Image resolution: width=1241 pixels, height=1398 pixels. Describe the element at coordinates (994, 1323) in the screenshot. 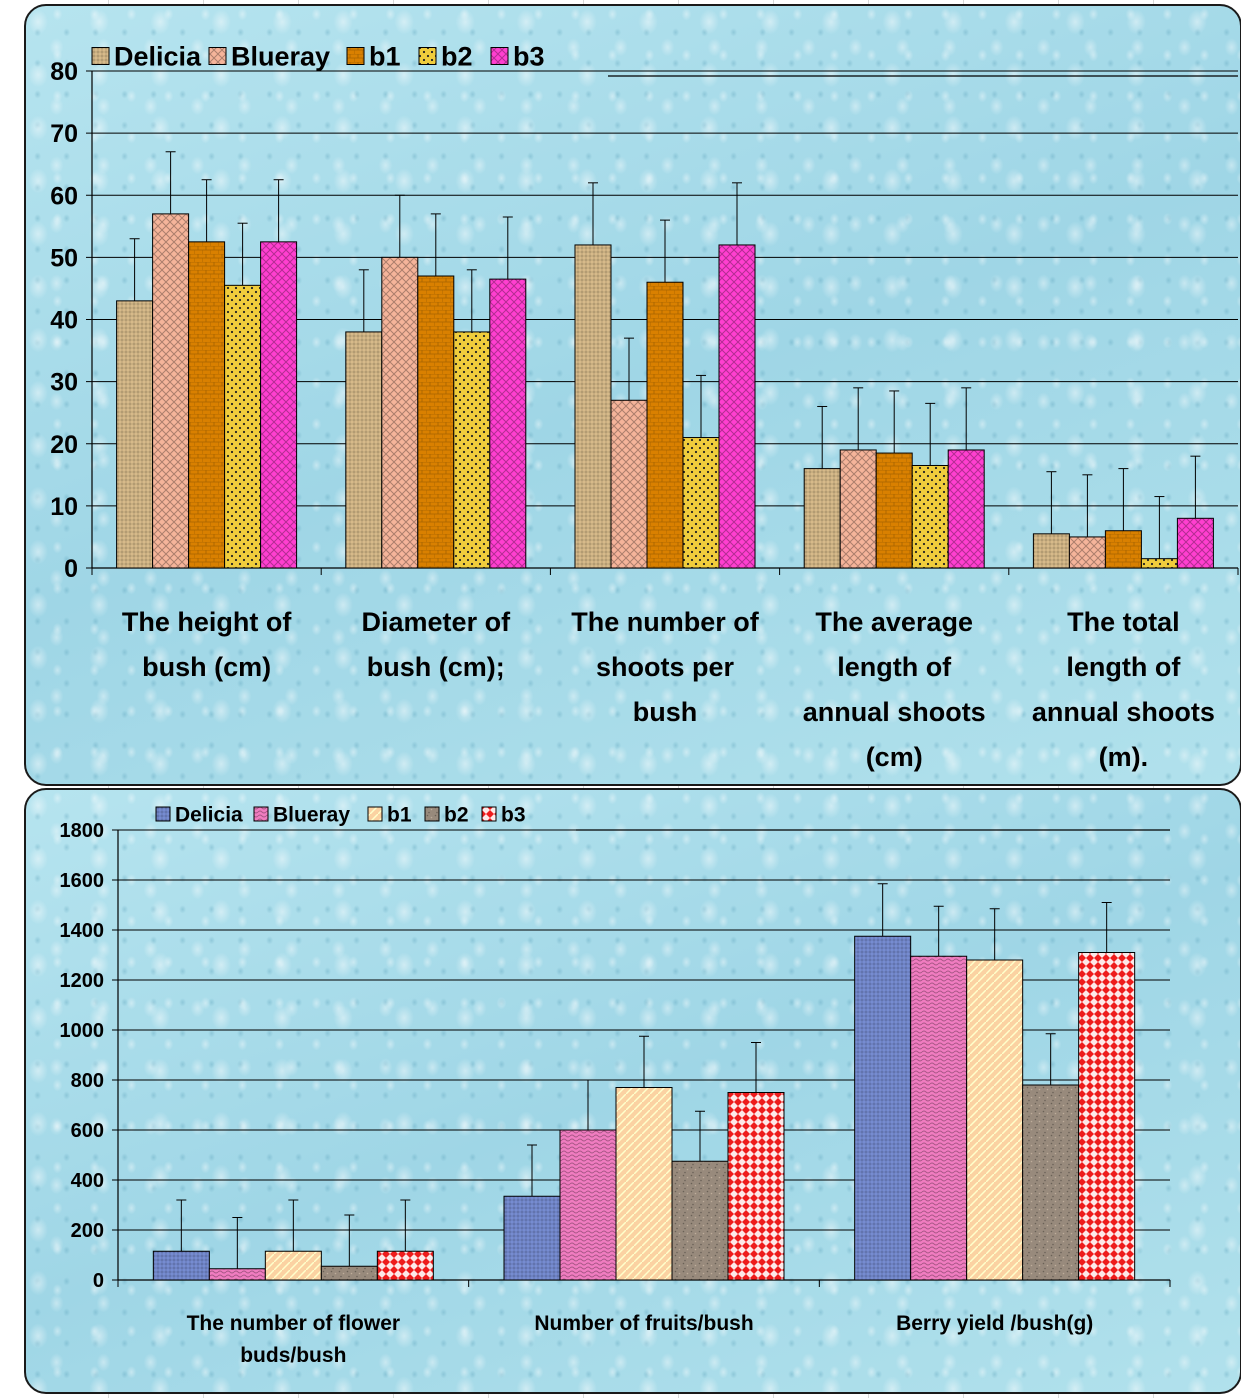

I see `x-category-label: Berry yield /bush(g)` at that location.